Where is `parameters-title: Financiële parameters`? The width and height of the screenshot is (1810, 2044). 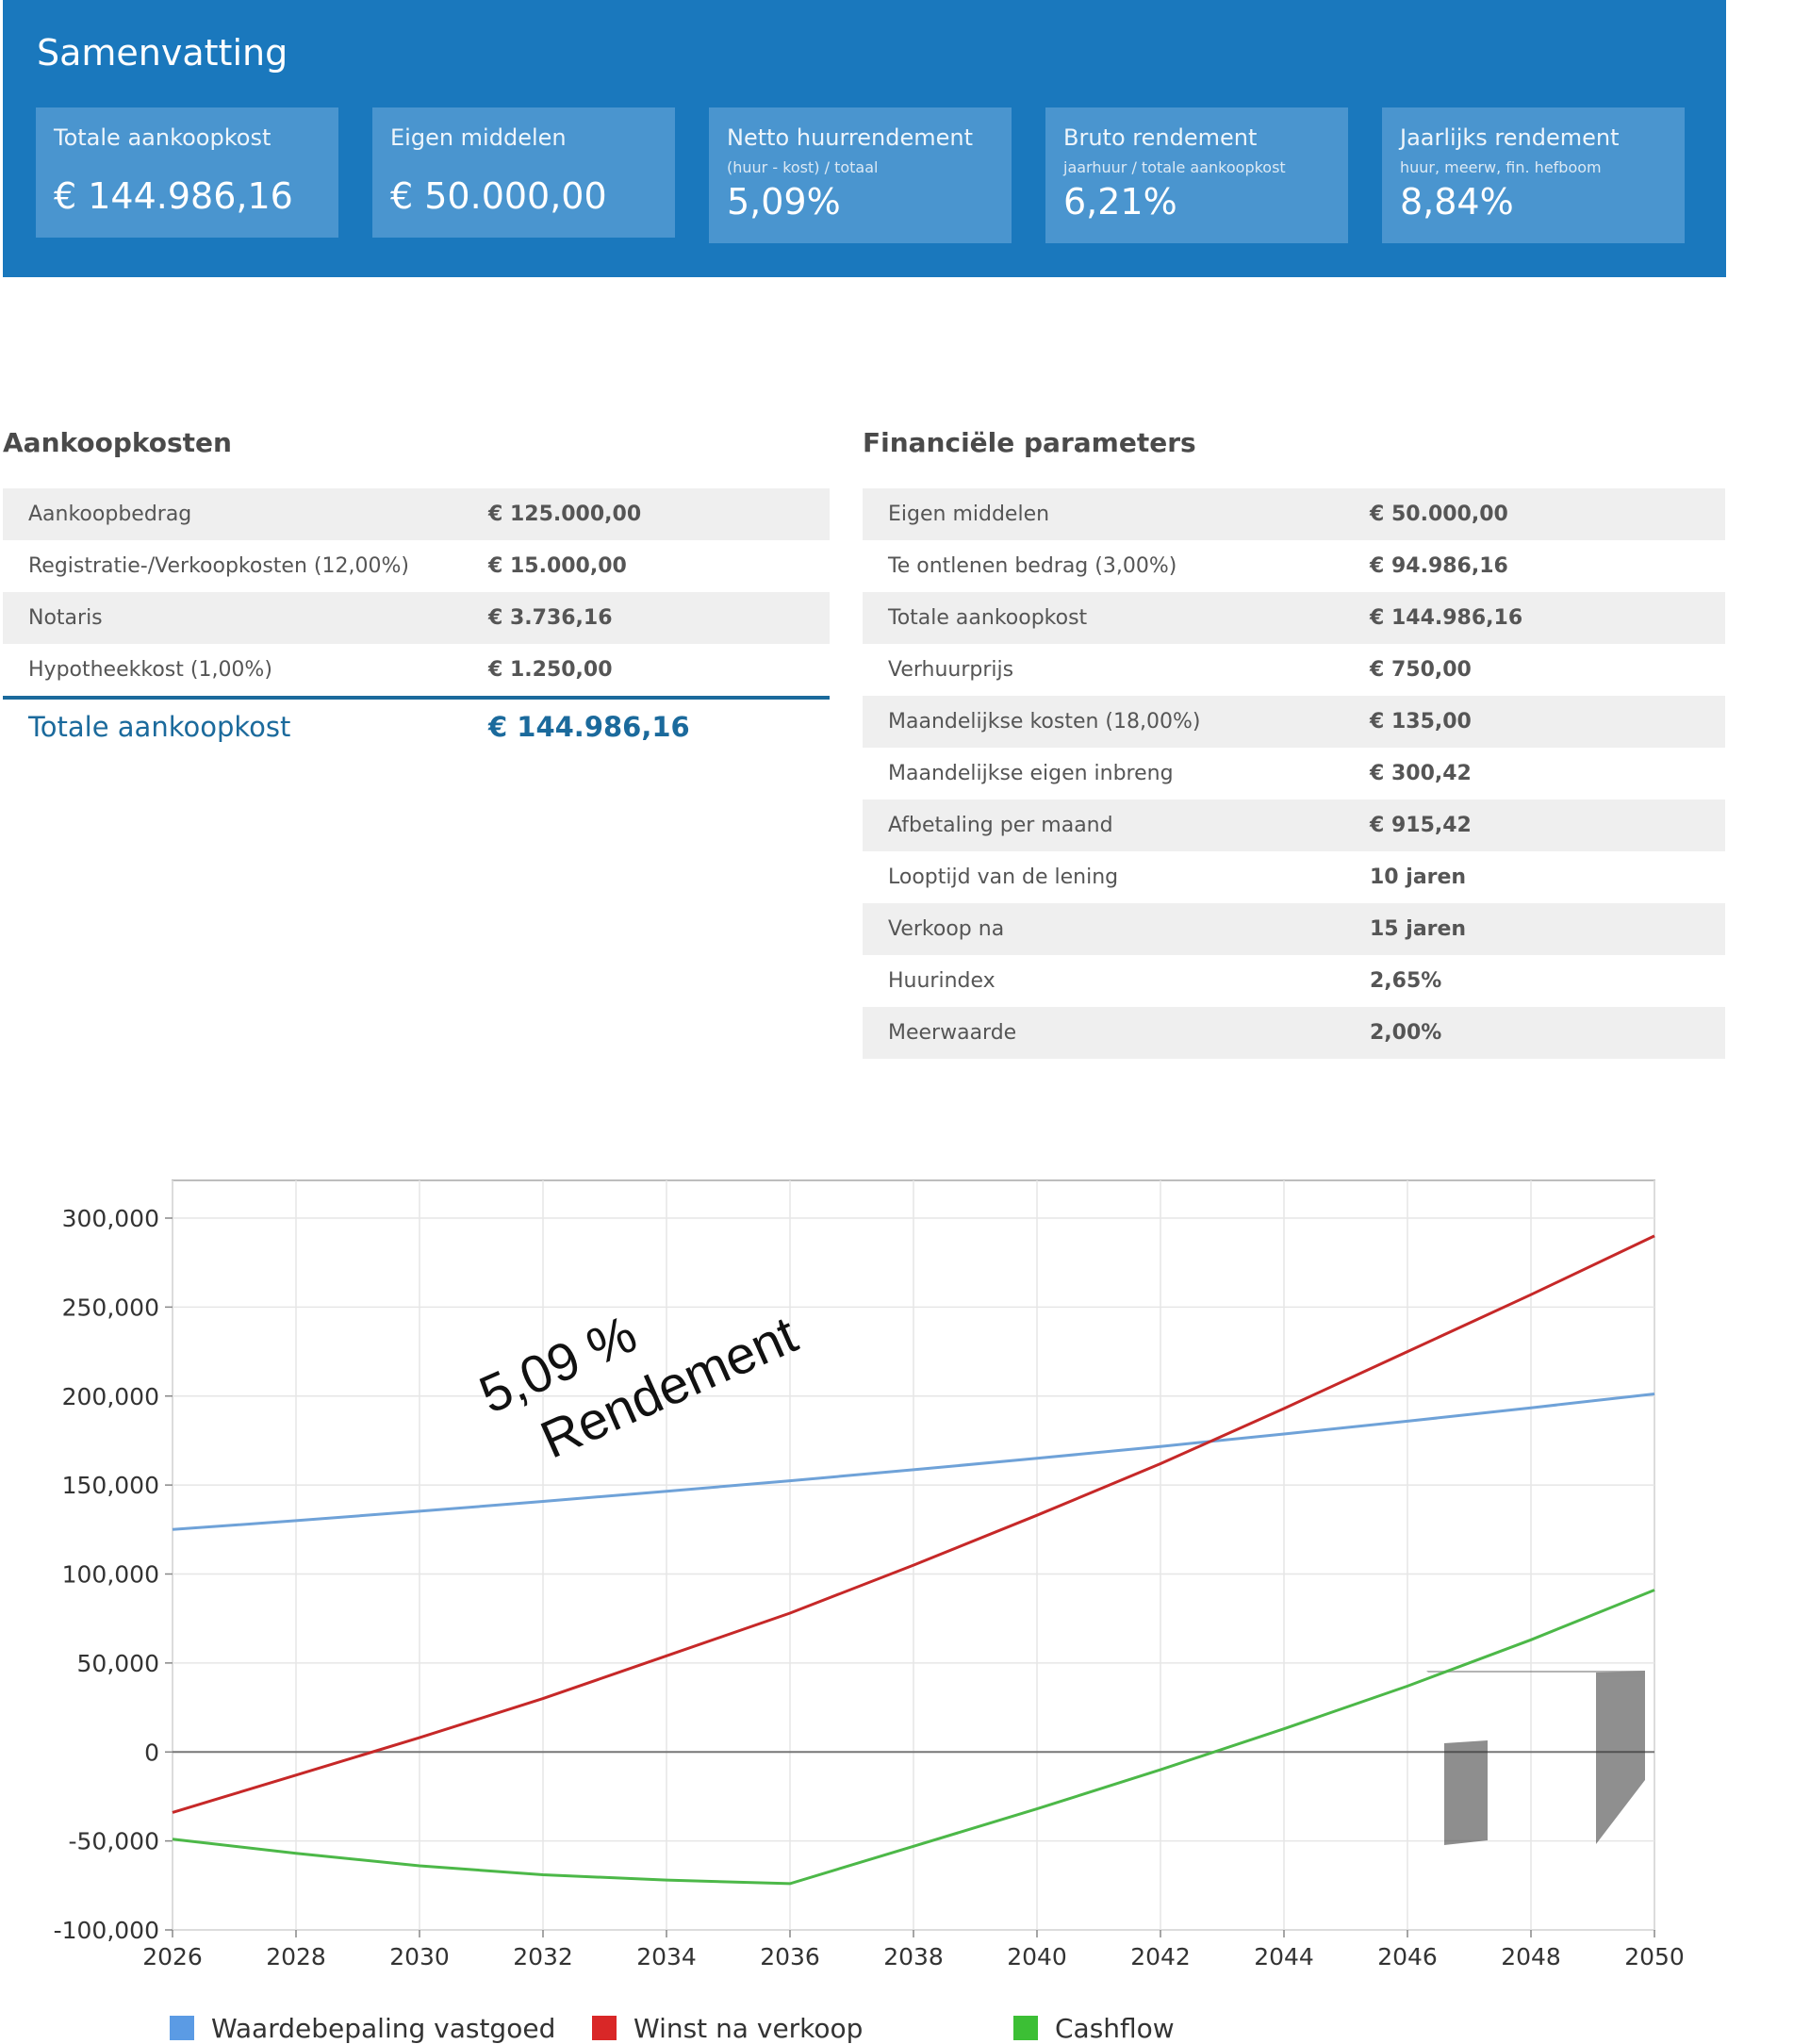 parameters-title: Financiële parameters is located at coordinates (1029, 443).